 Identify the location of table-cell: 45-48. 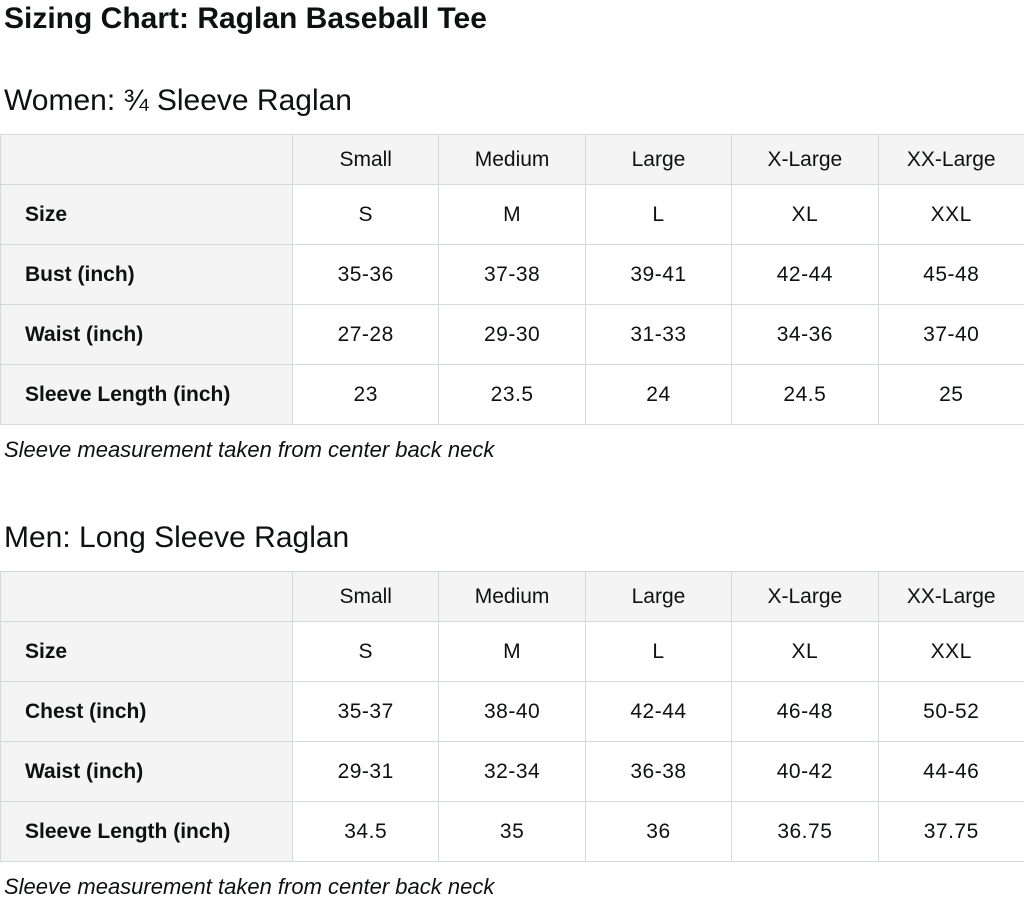
(950, 274).